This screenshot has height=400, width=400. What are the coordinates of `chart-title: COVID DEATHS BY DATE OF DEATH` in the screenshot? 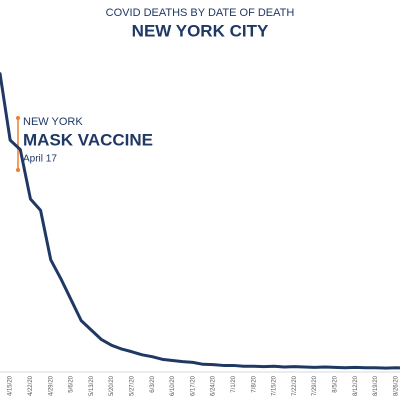 It's located at (200, 13).